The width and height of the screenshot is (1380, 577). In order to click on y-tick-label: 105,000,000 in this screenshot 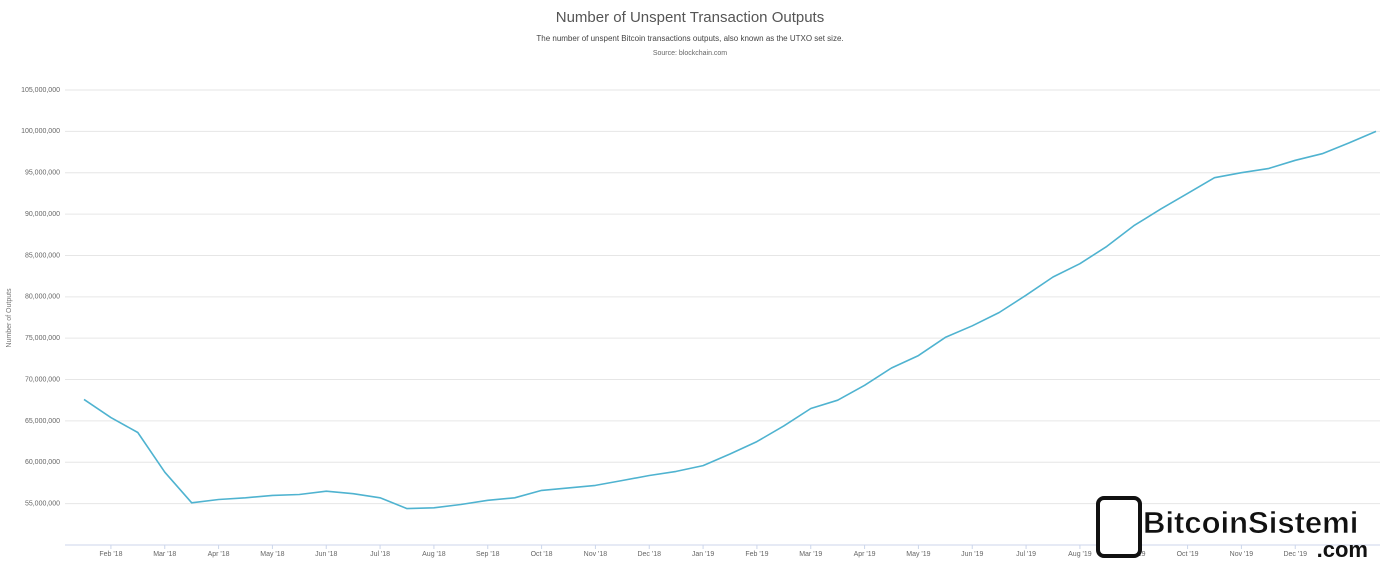, I will do `click(40, 90)`.